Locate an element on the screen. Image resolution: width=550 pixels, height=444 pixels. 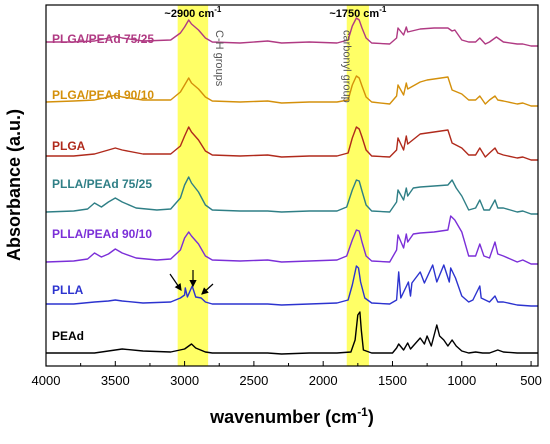
highlight-band is located at coordinates (357, 185).